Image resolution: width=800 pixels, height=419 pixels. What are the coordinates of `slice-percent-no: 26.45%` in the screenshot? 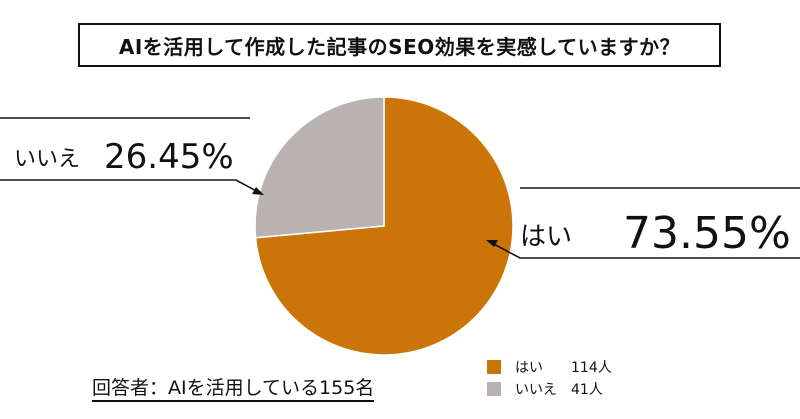 It's located at (169, 157).